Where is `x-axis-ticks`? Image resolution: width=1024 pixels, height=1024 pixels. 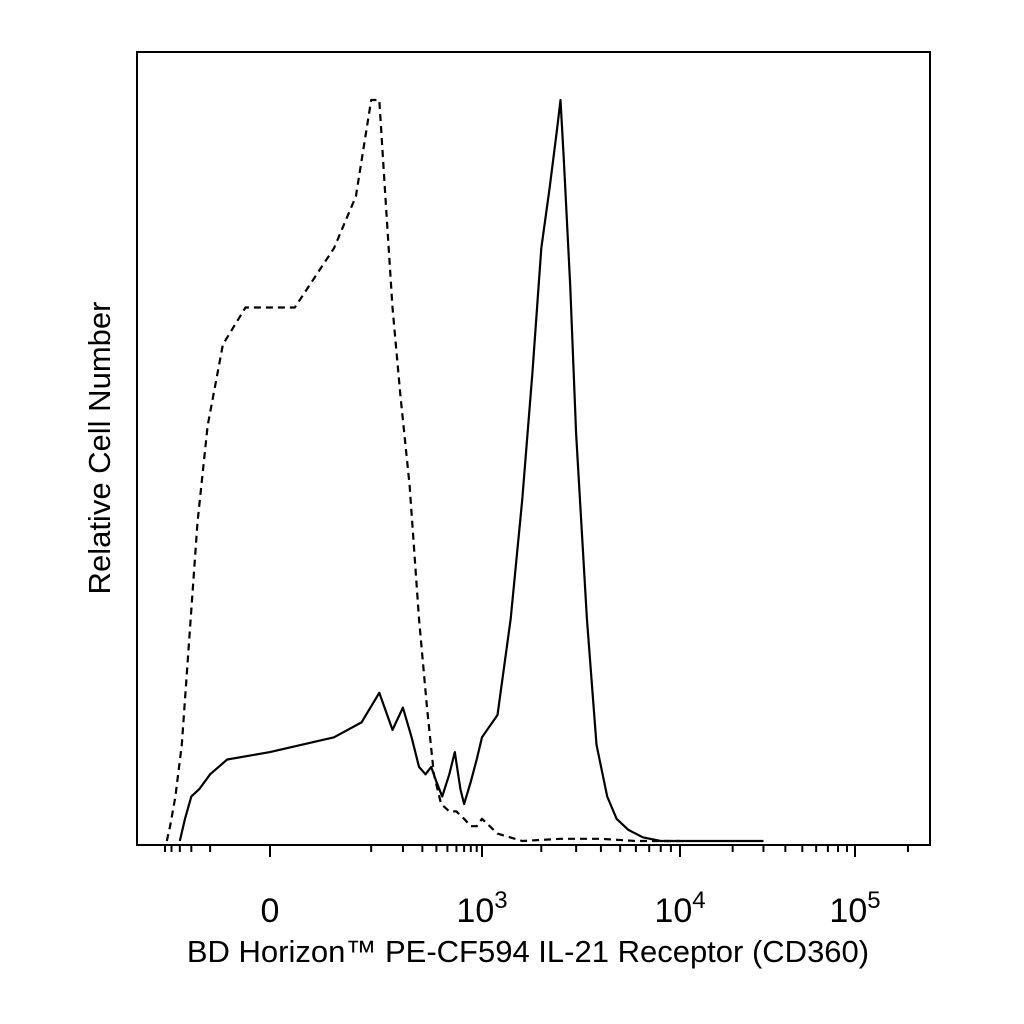 x-axis-ticks is located at coordinates (536, 851).